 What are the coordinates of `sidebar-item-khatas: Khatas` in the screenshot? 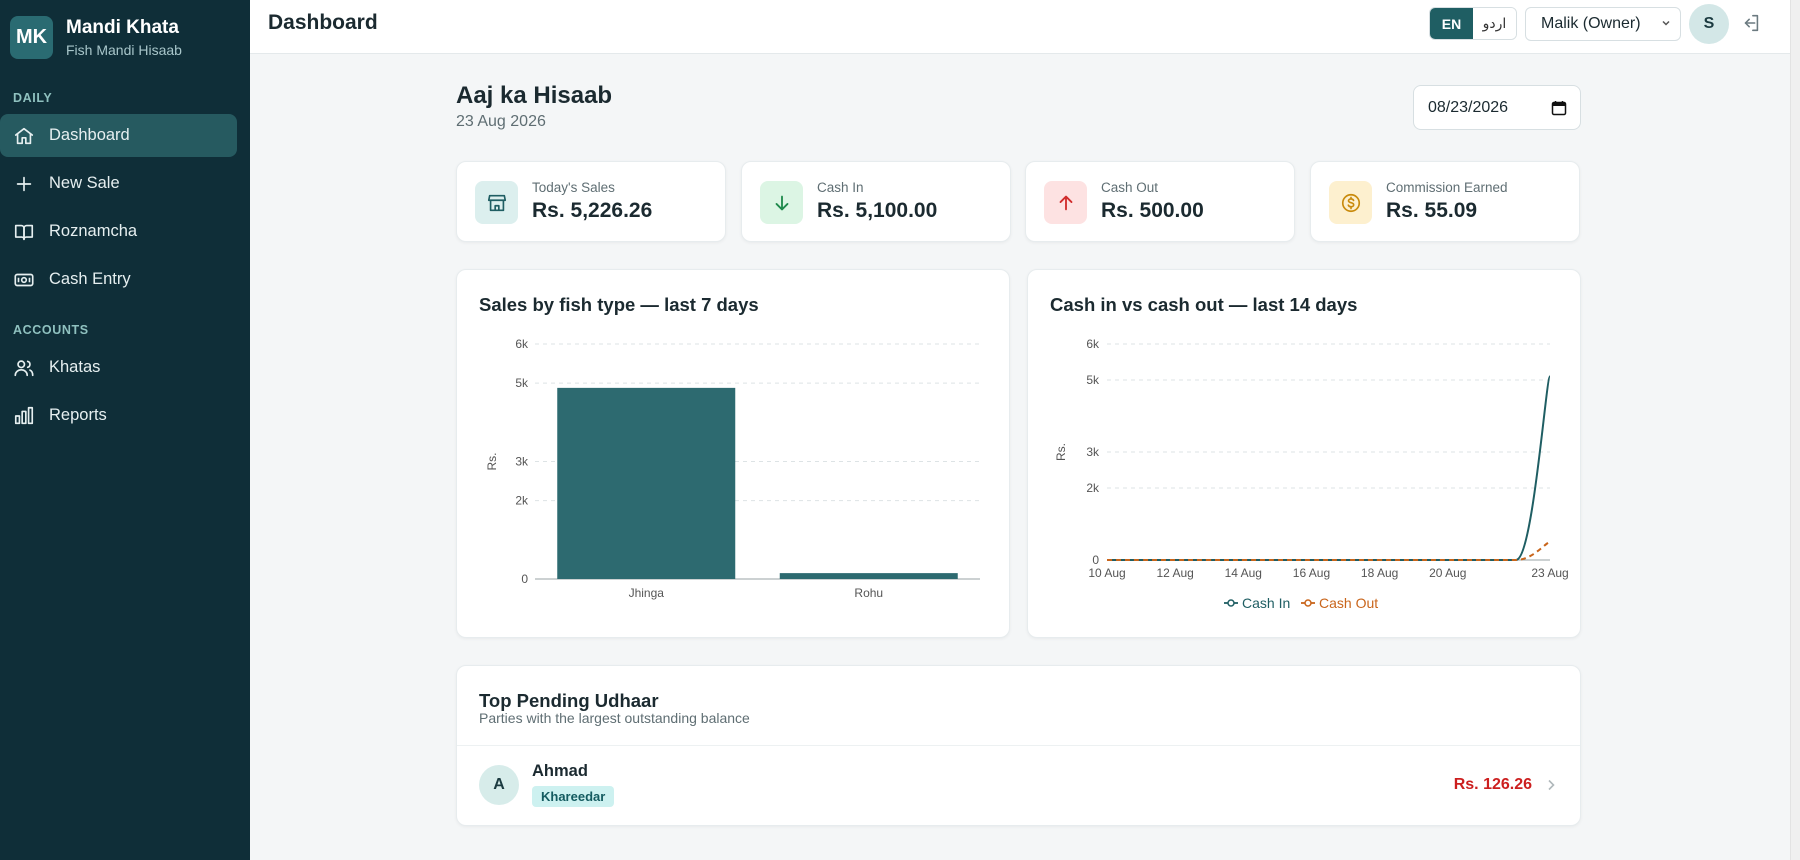 It's located at (118, 367).